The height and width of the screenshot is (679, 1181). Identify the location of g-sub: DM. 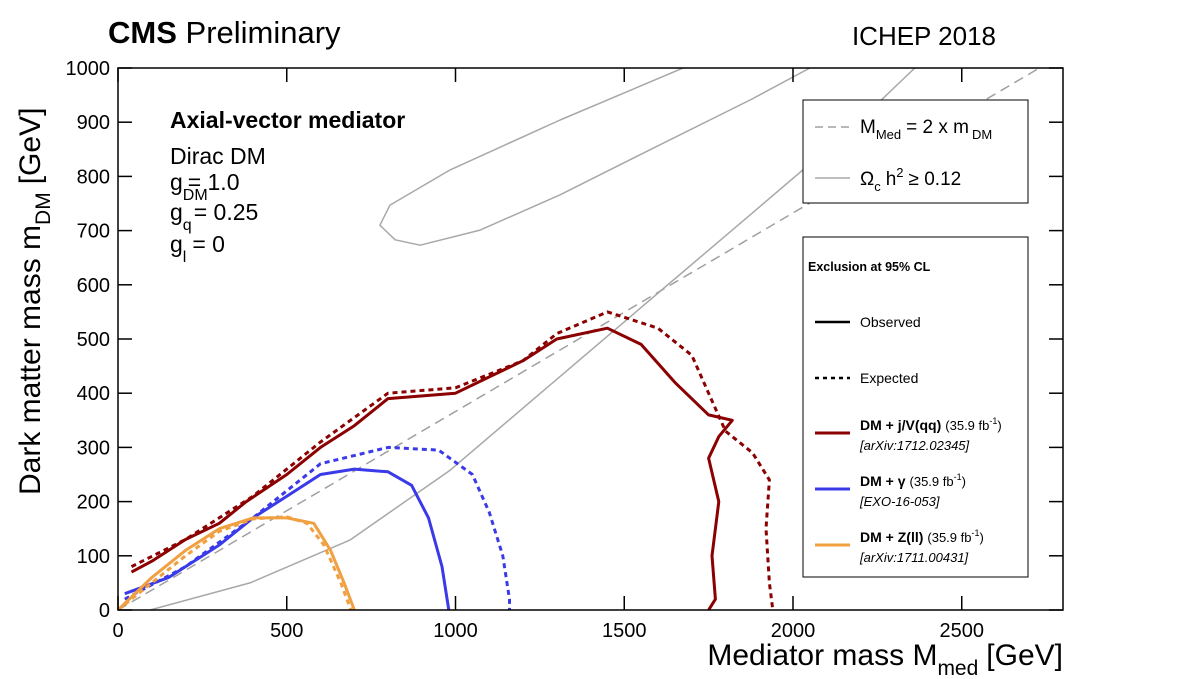
(195, 195).